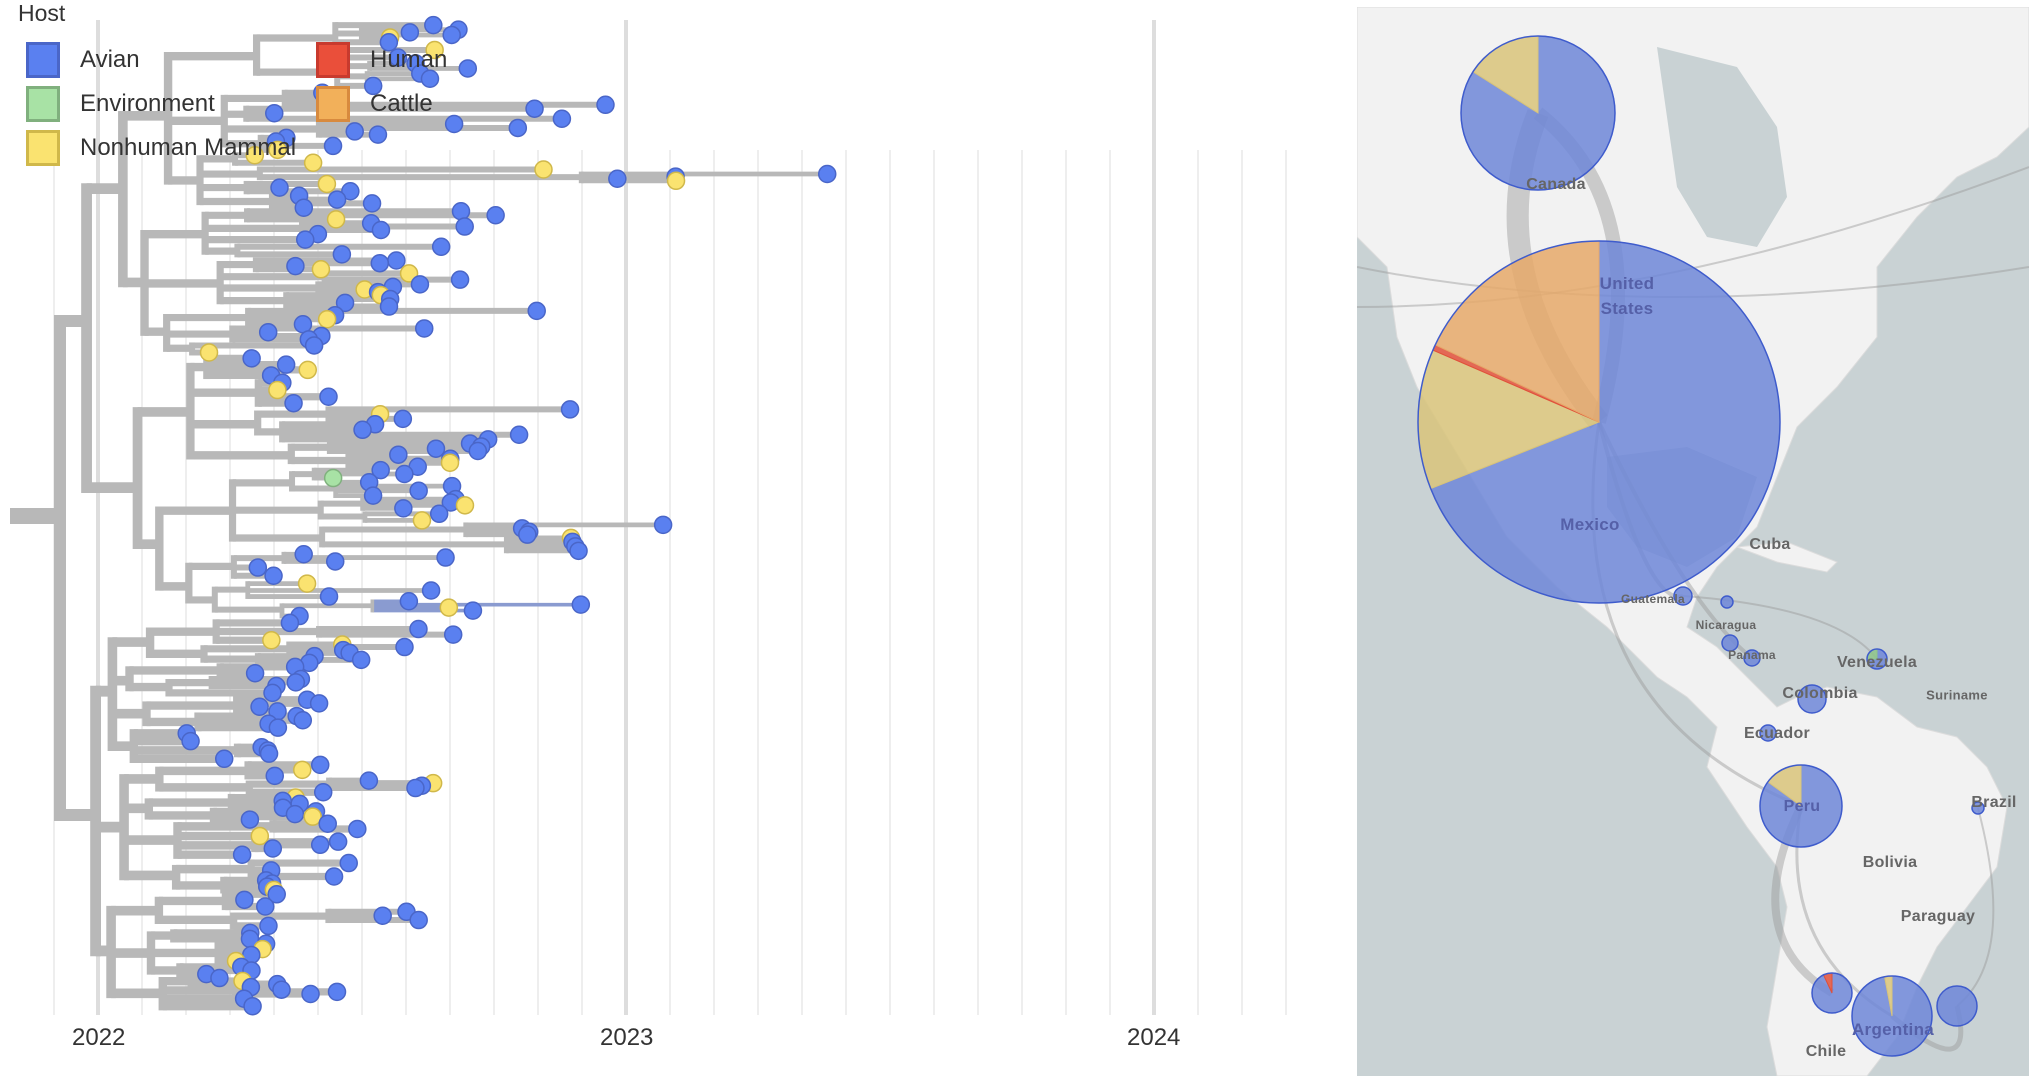 The width and height of the screenshot is (2029, 1076). What do you see at coordinates (161, 148) in the screenshot?
I see `legend-item-nonhuman-mammal: Nonhuman Mammal` at bounding box center [161, 148].